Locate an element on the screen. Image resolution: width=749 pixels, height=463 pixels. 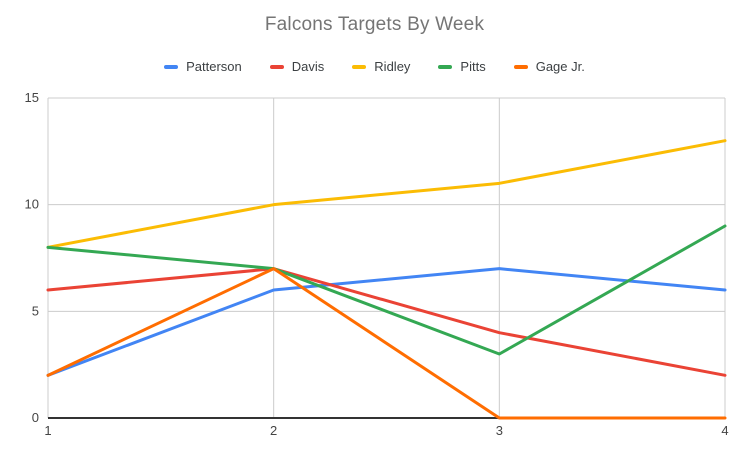
legend-item-ridley: Ridley is located at coordinates (381, 66).